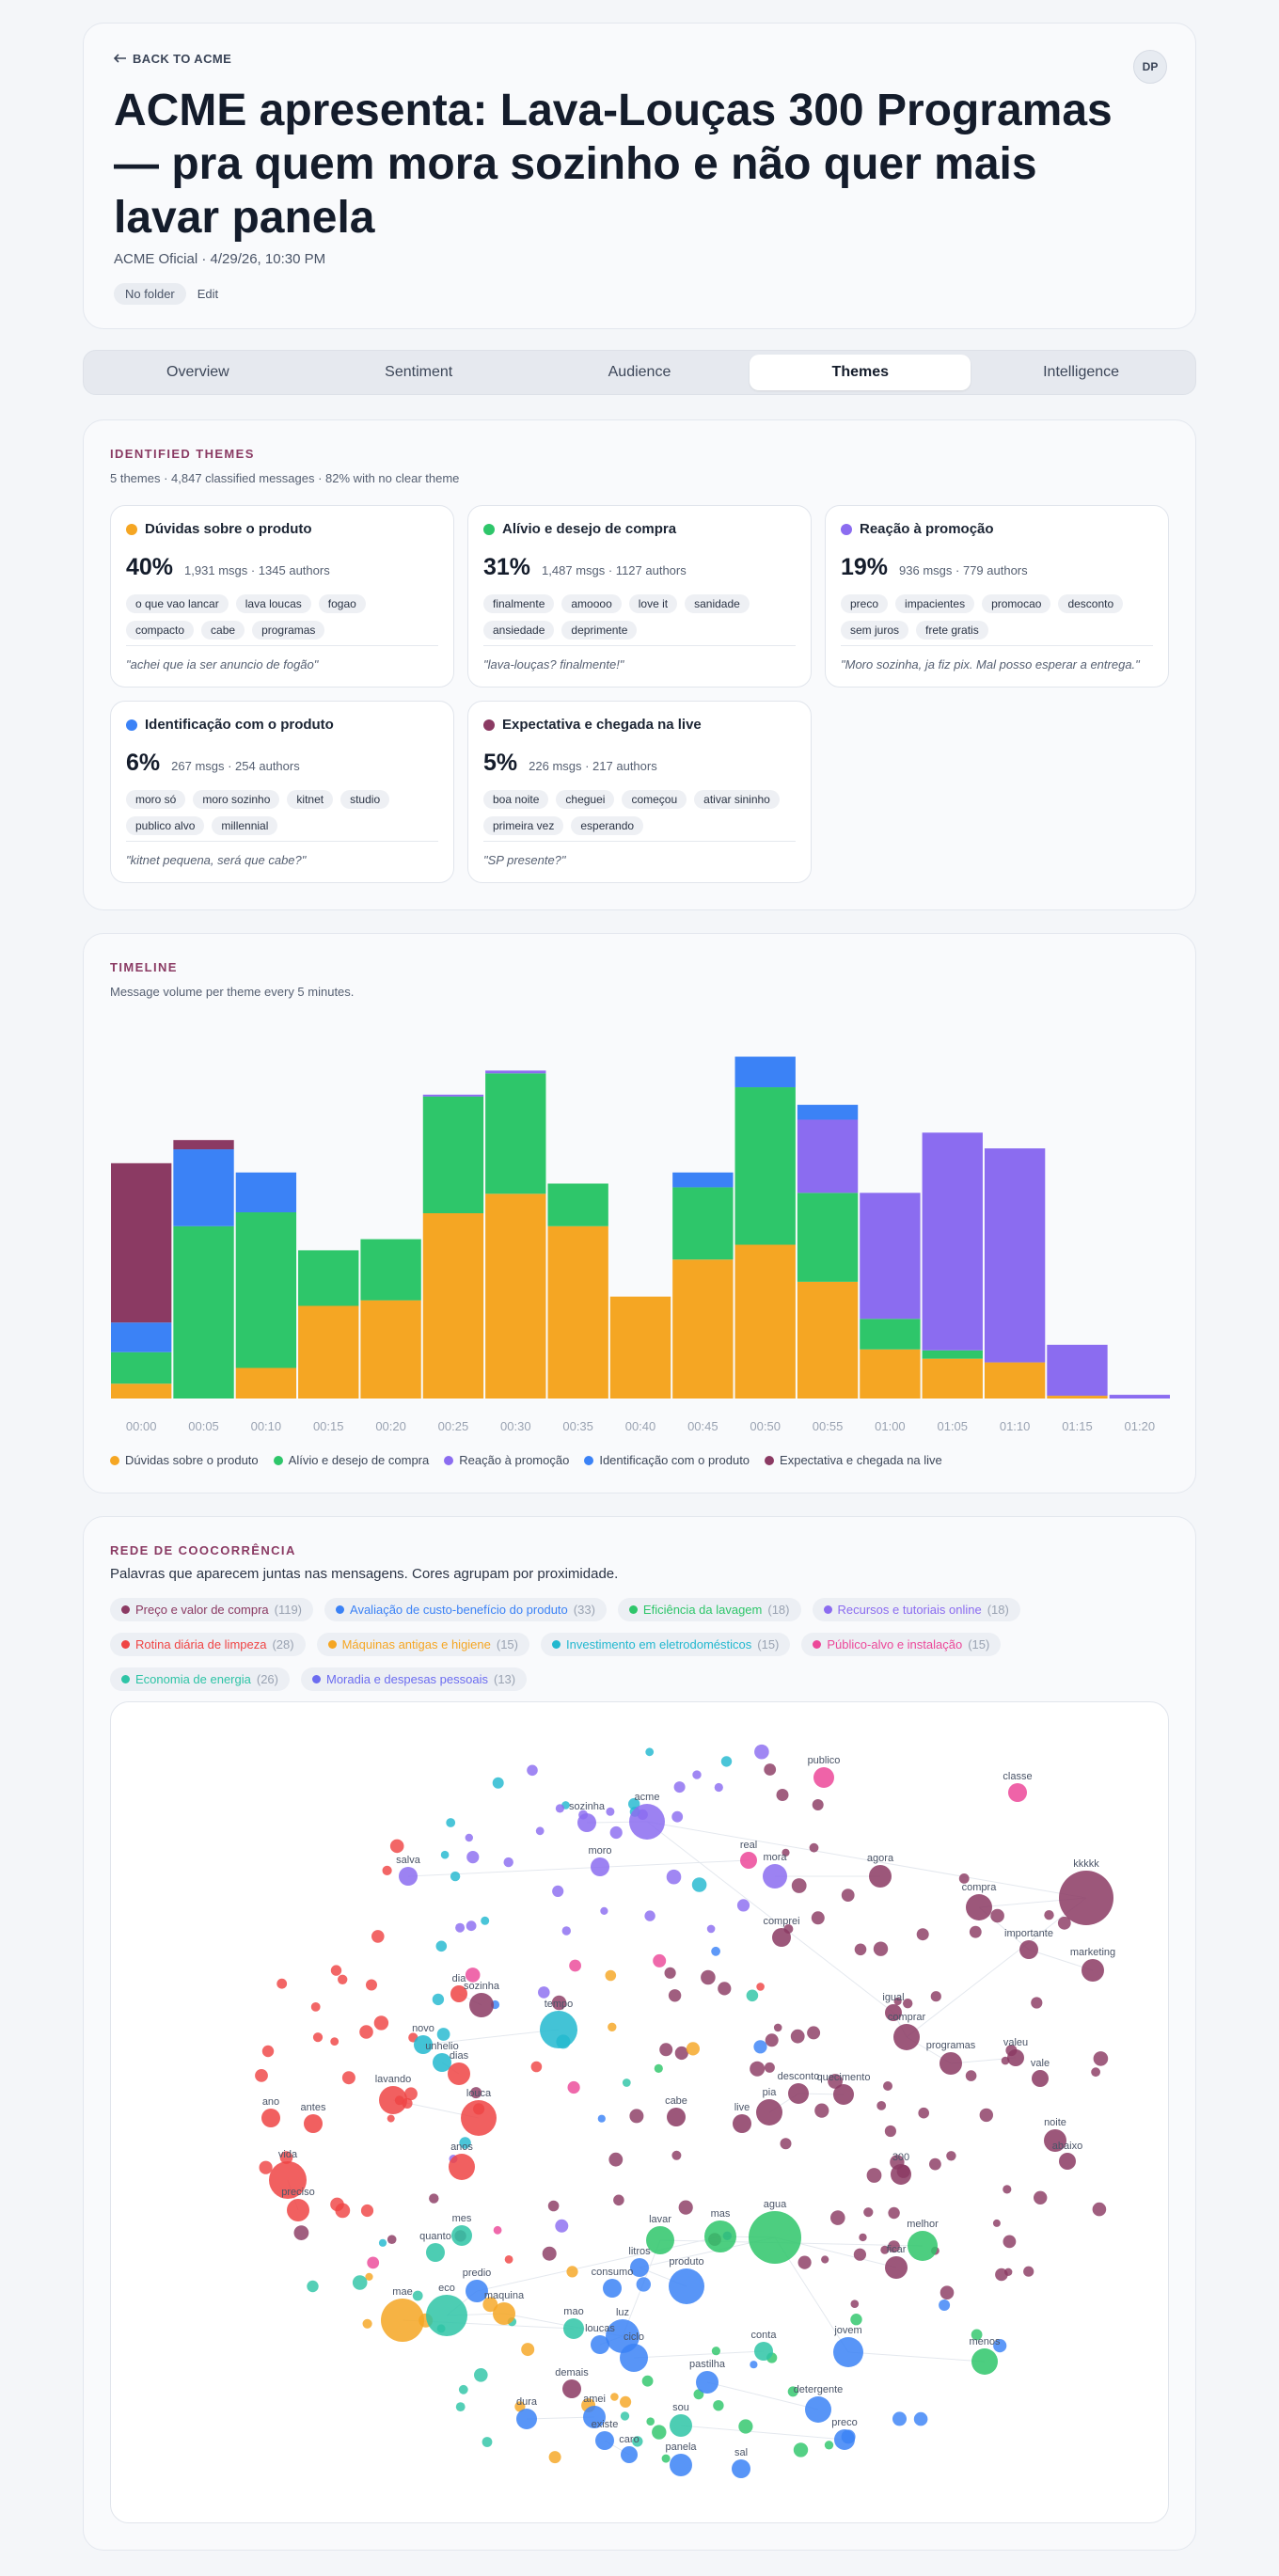  What do you see at coordinates (901, 1644) in the screenshot?
I see `cluster-chip: Público-alvo e instalação (15)` at bounding box center [901, 1644].